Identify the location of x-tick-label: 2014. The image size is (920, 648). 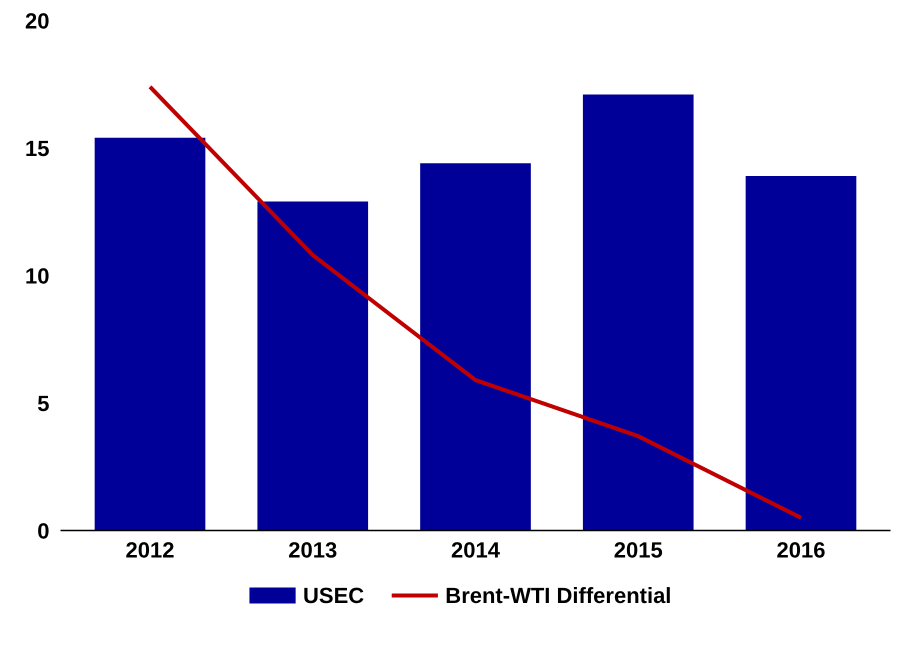
(476, 550).